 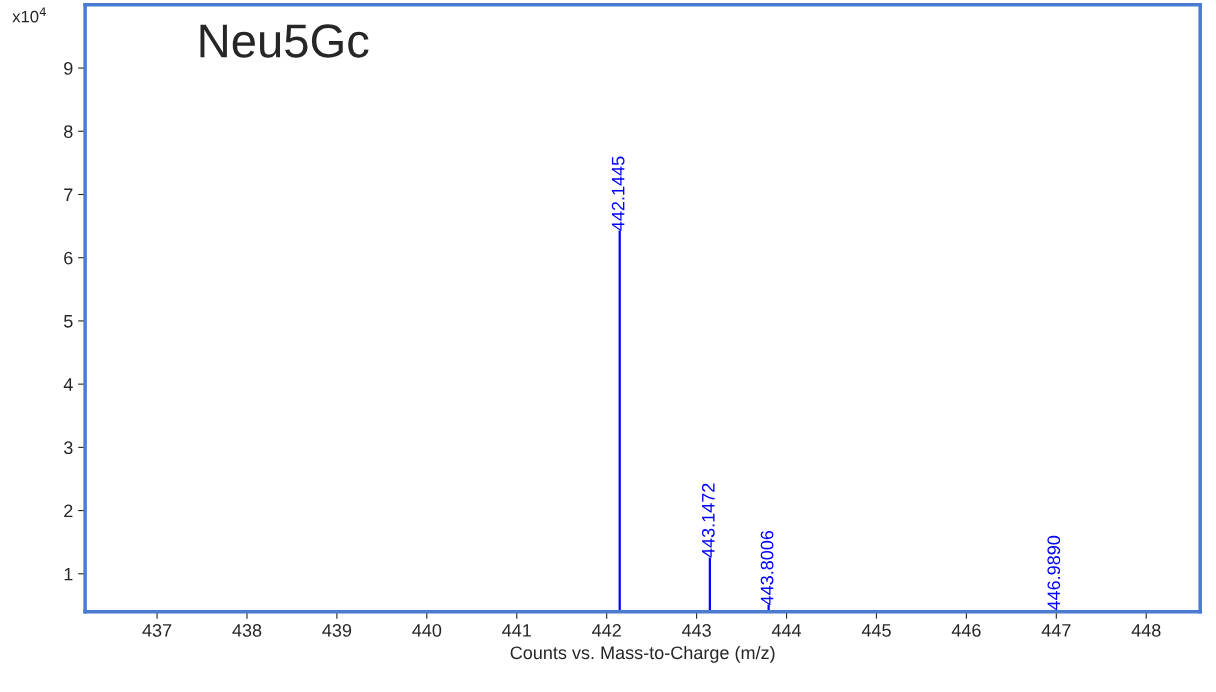 What do you see at coordinates (157, 630) in the screenshot?
I see `x-tick-label: 437` at bounding box center [157, 630].